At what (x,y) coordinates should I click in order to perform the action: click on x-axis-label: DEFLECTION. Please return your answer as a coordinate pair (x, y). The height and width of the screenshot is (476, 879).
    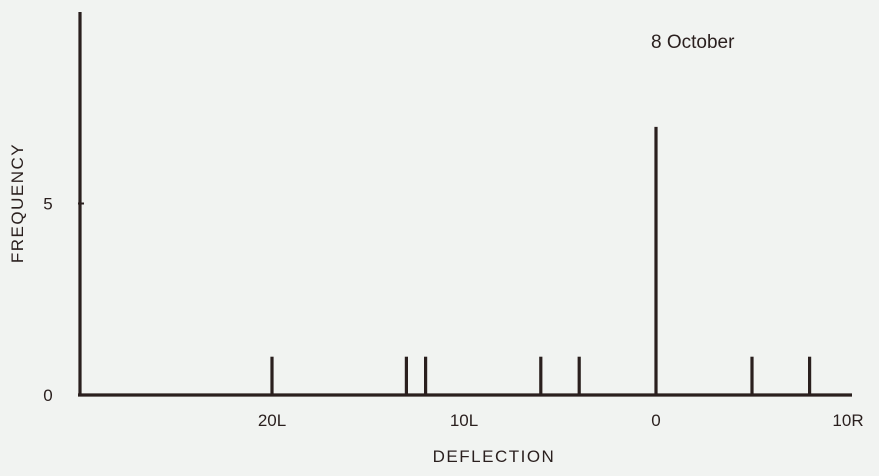
    Looking at the image, I should click on (494, 456).